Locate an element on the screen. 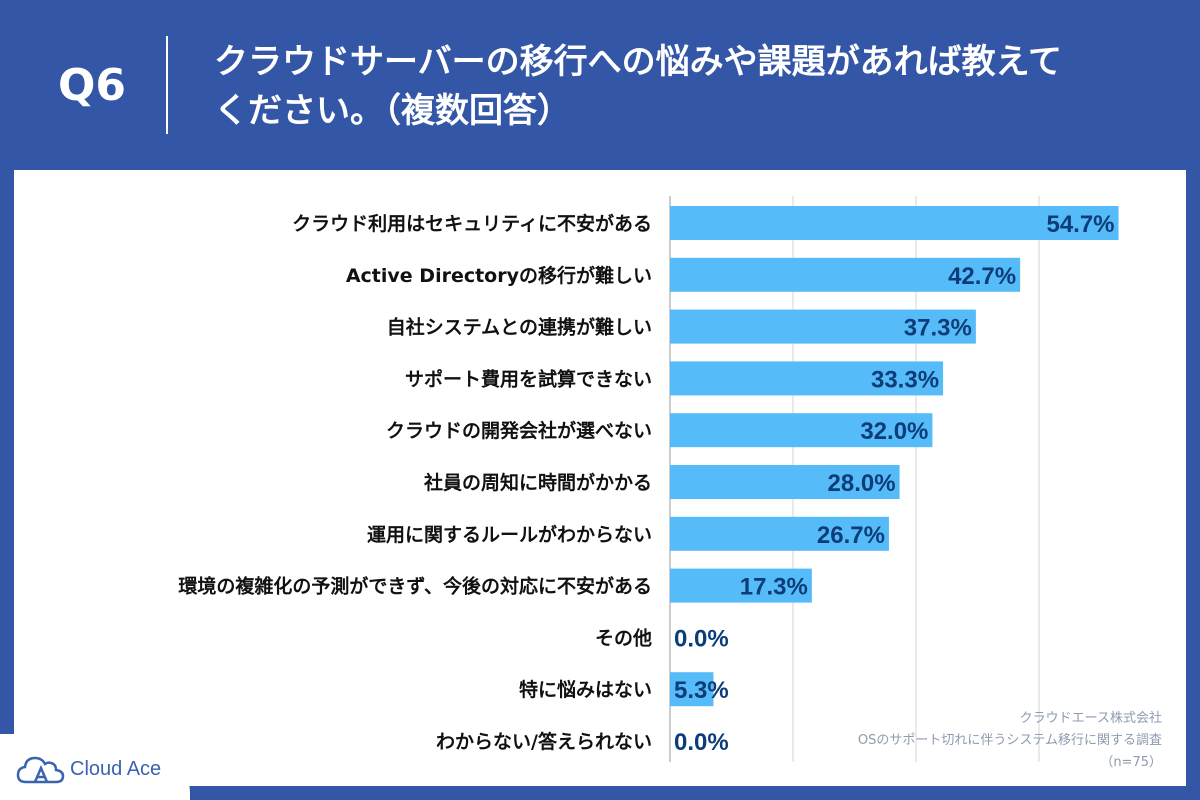  category-label: 運用に関するルールがわからない is located at coordinates (509, 534).